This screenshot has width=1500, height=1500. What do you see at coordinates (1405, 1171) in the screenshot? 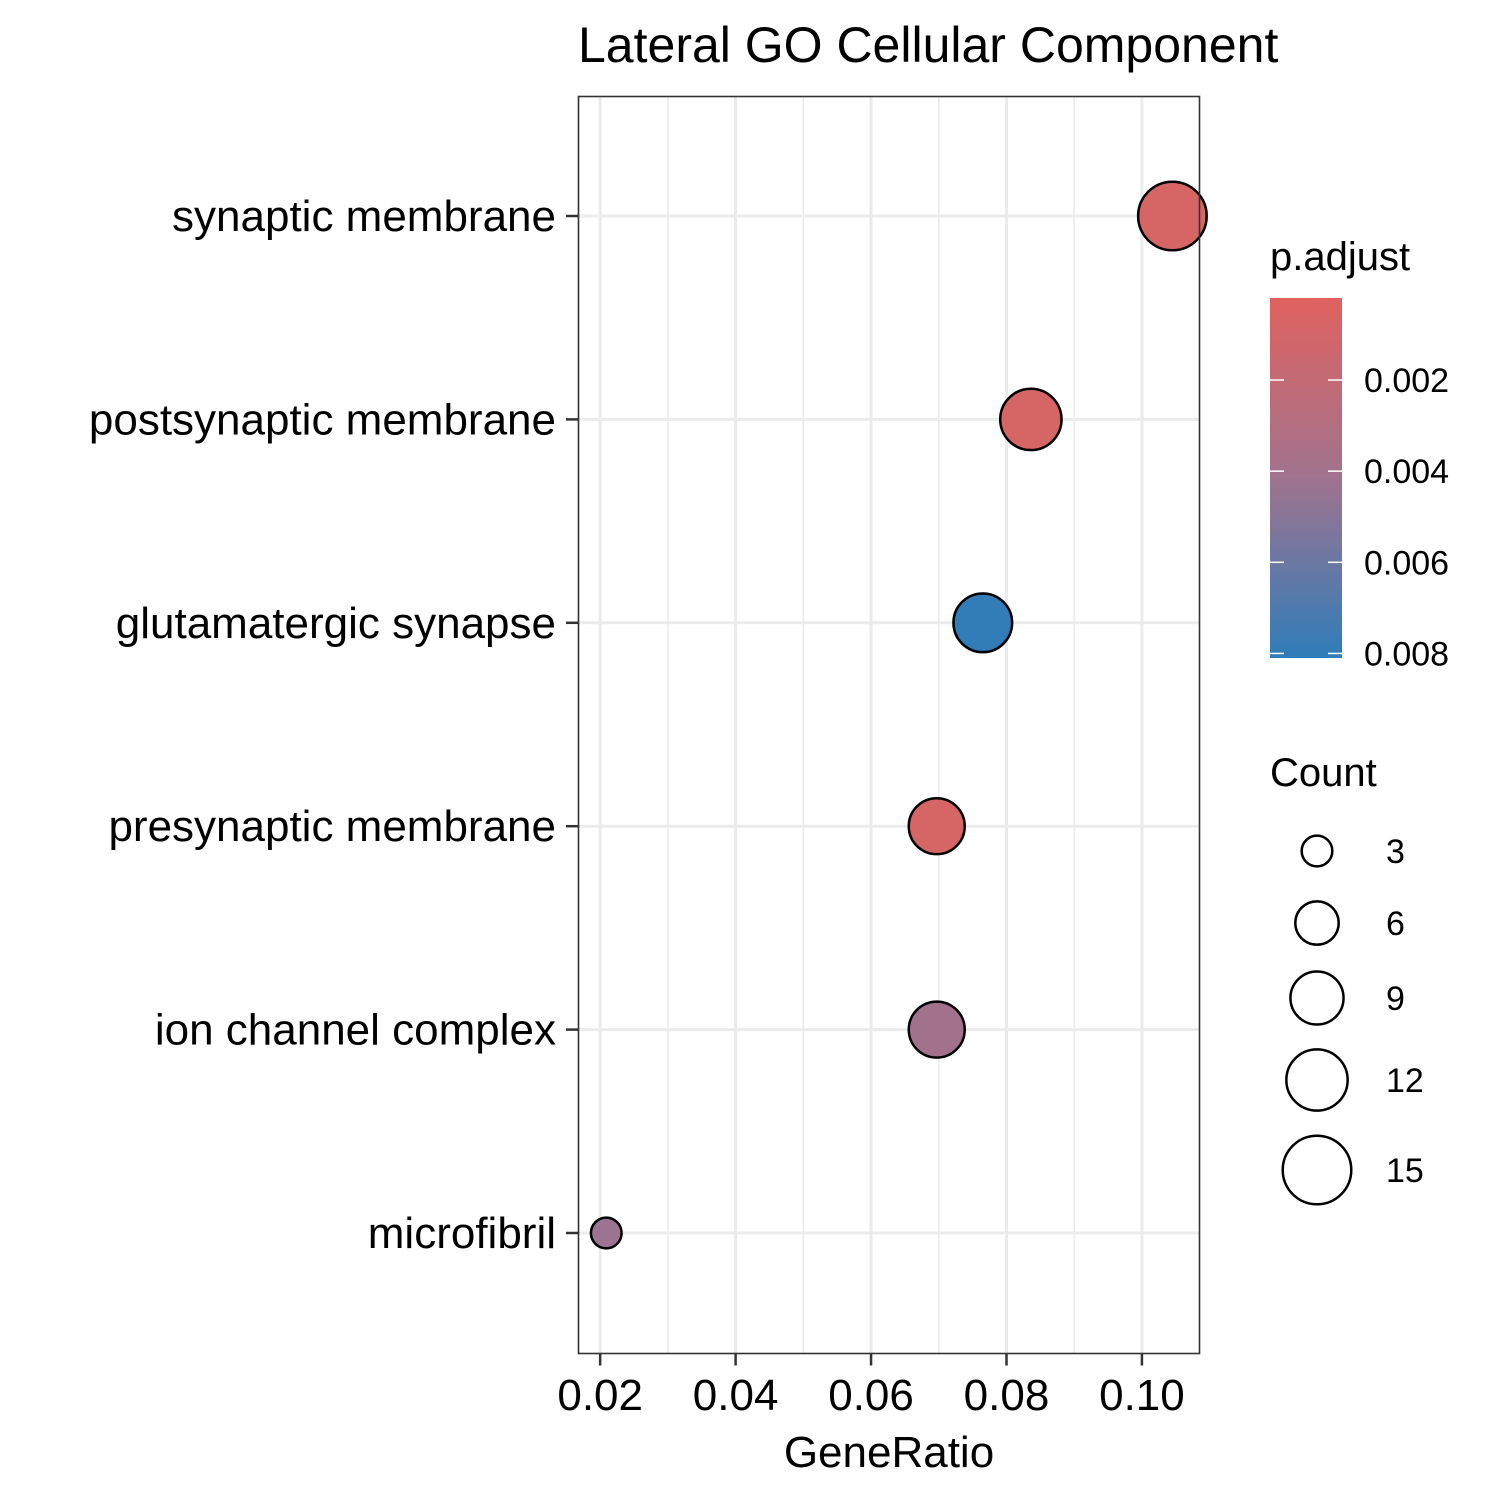
I see `size-legend-label: 15` at bounding box center [1405, 1171].